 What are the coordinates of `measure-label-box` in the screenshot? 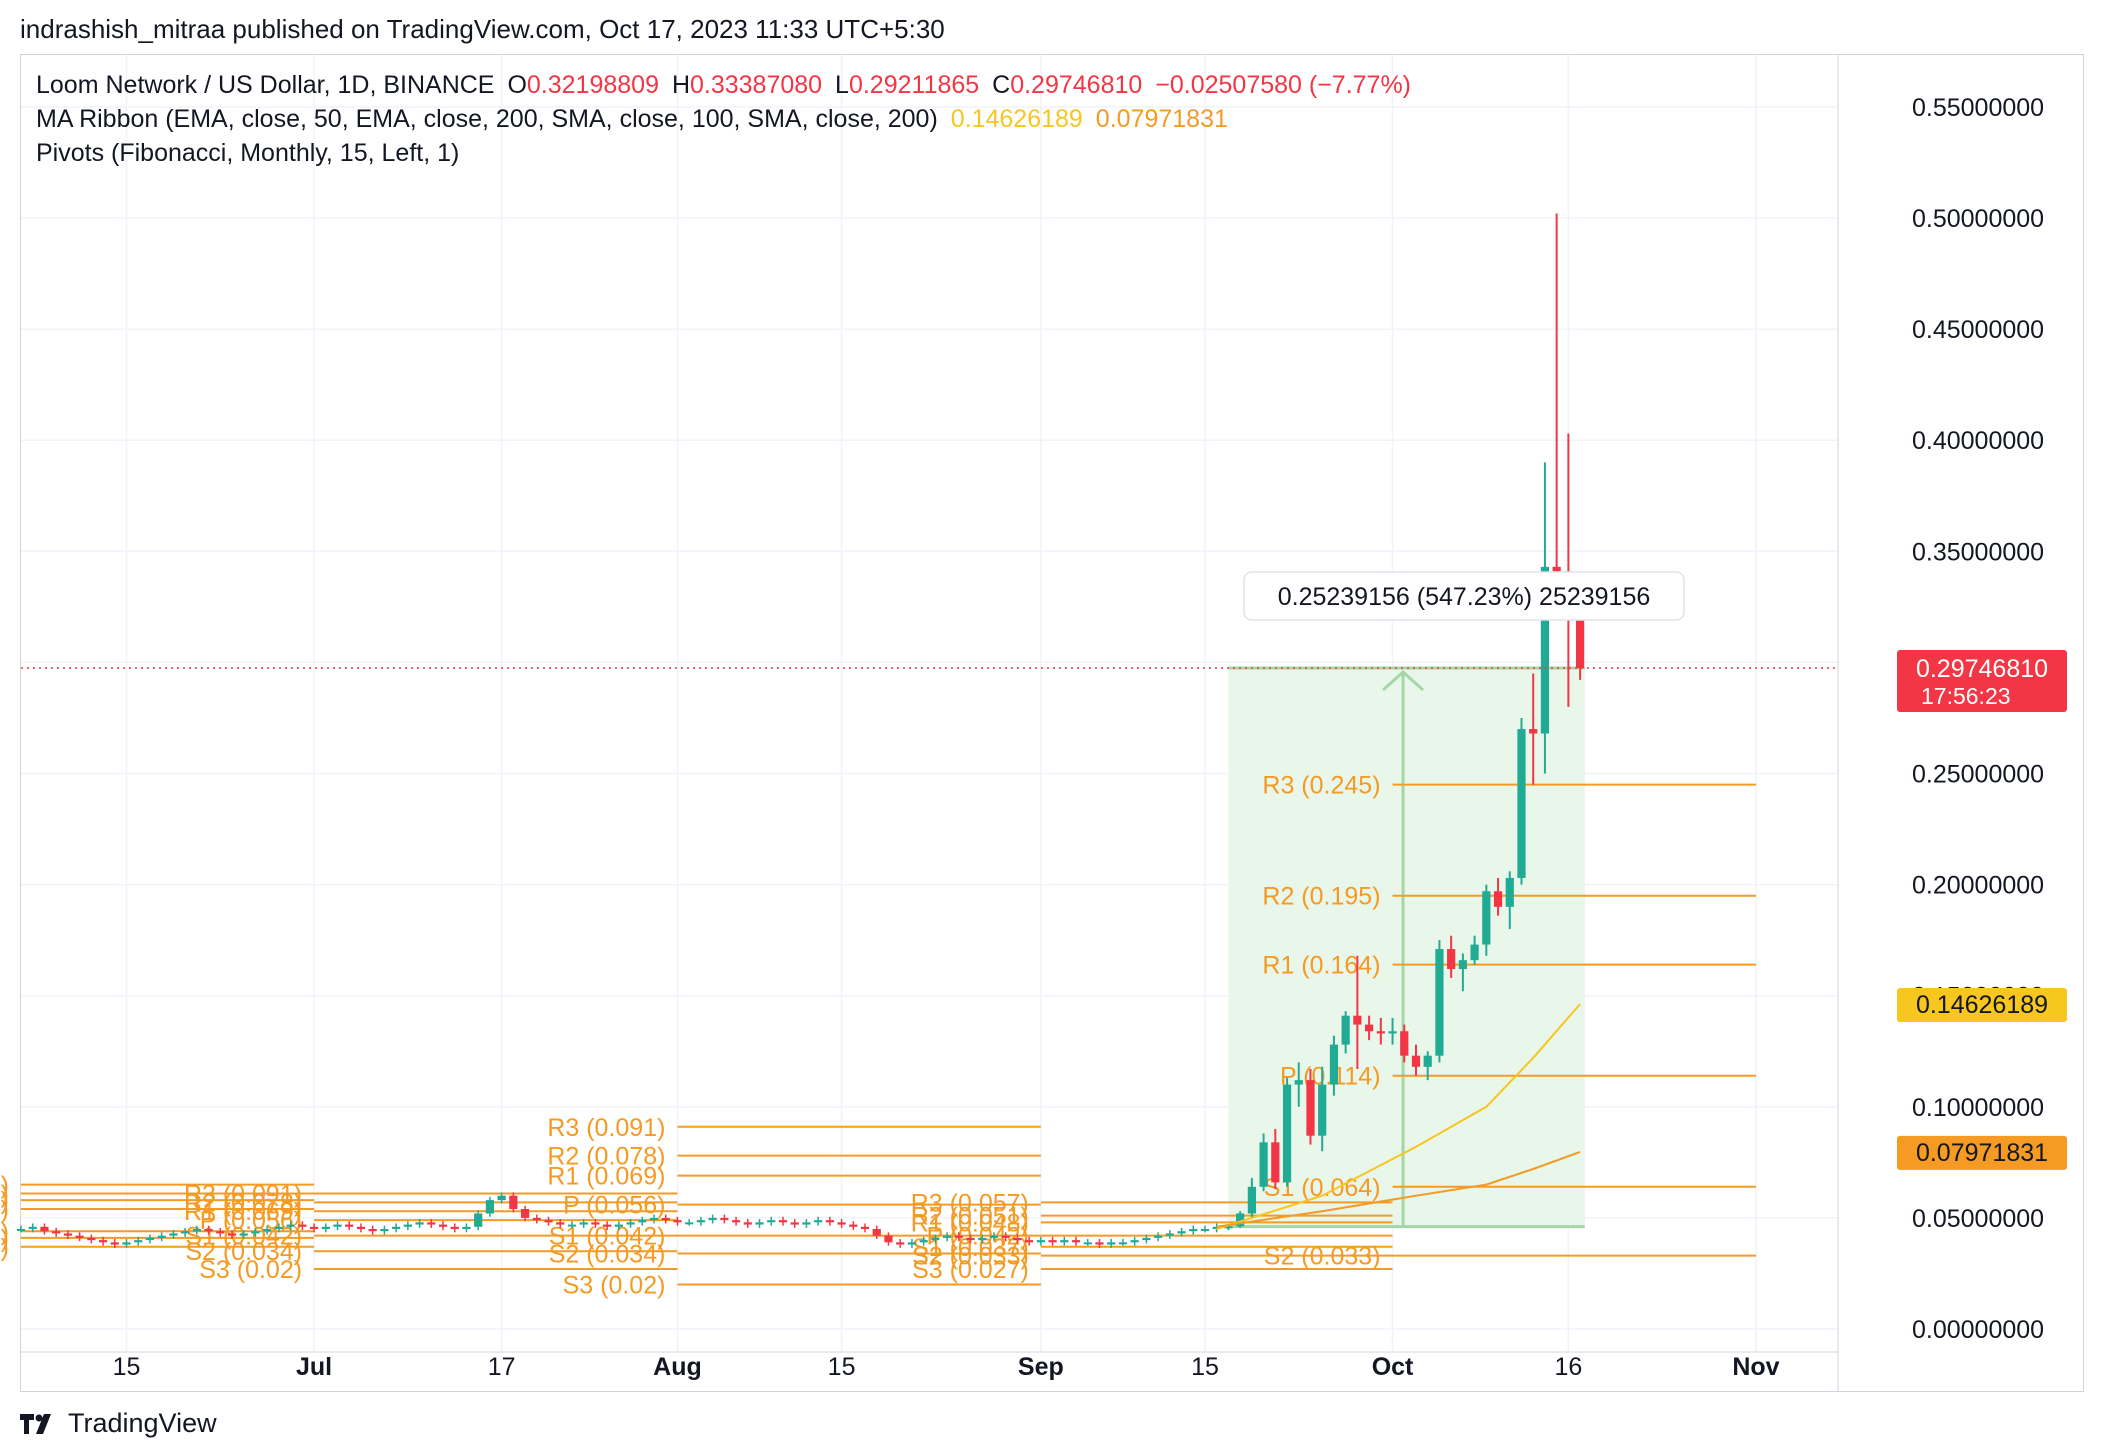 It's located at (1464, 596).